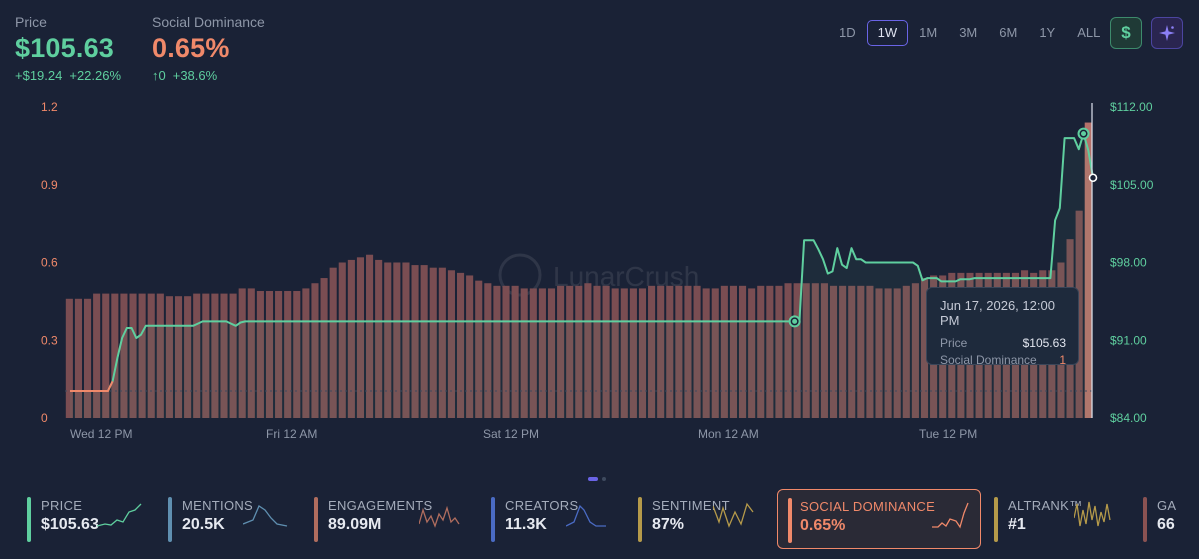 Image resolution: width=1199 pixels, height=559 pixels. What do you see at coordinates (1008, 32) in the screenshot?
I see `range-button-6m: 6M` at bounding box center [1008, 32].